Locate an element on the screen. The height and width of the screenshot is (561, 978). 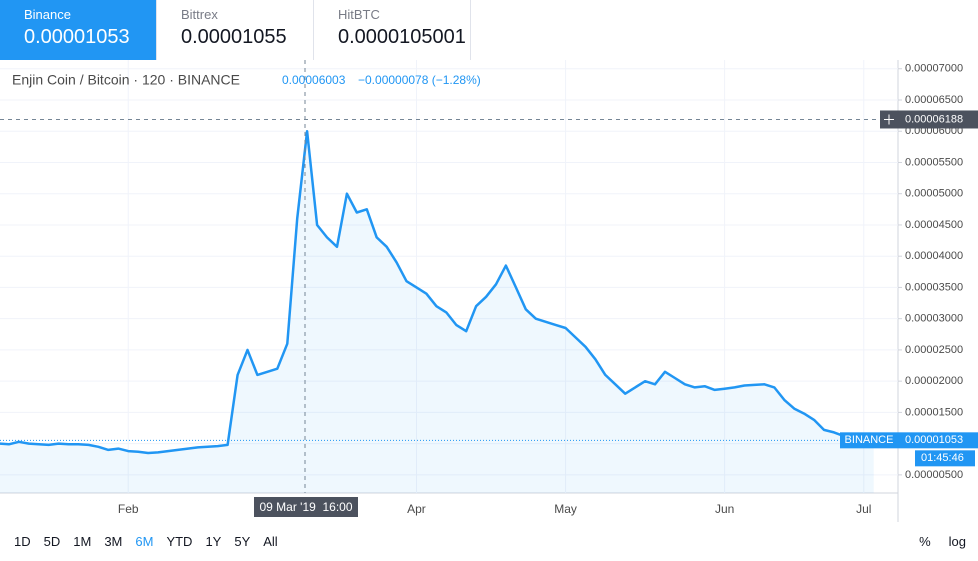
timeframe-button: YTD is located at coordinates (179, 541).